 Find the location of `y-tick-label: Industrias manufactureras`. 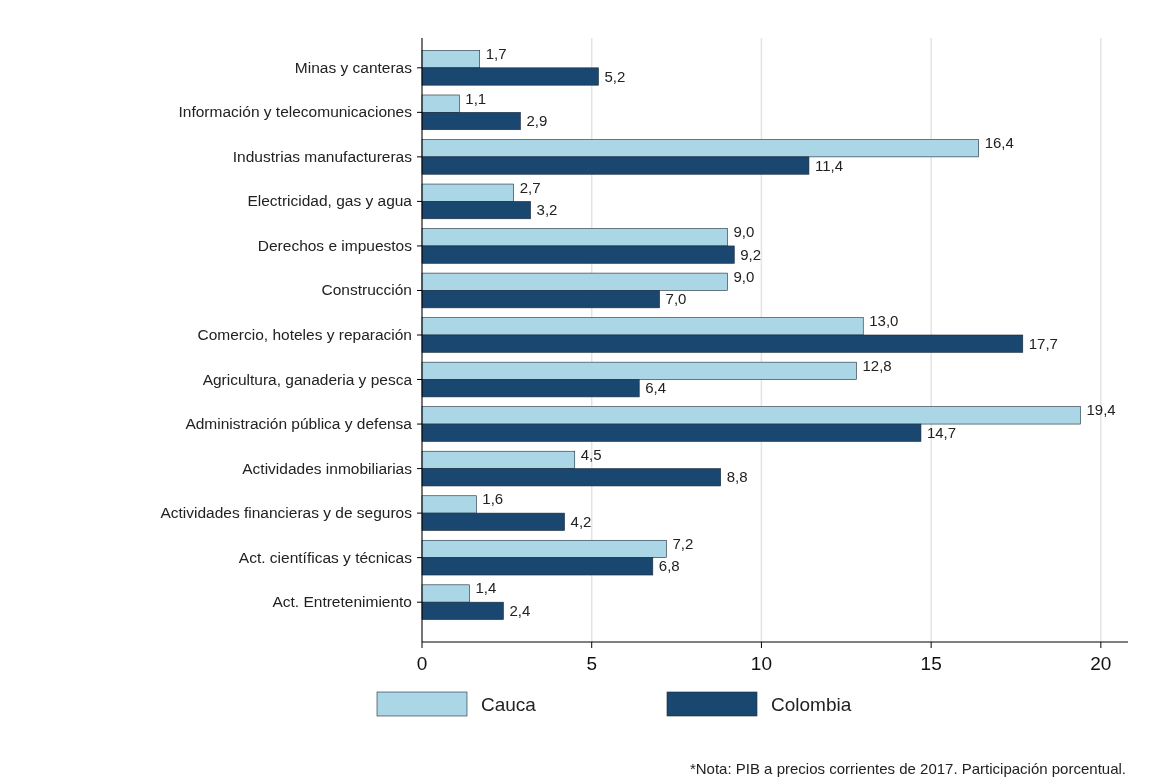

y-tick-label: Industrias manufactureras is located at coordinates (322, 156).